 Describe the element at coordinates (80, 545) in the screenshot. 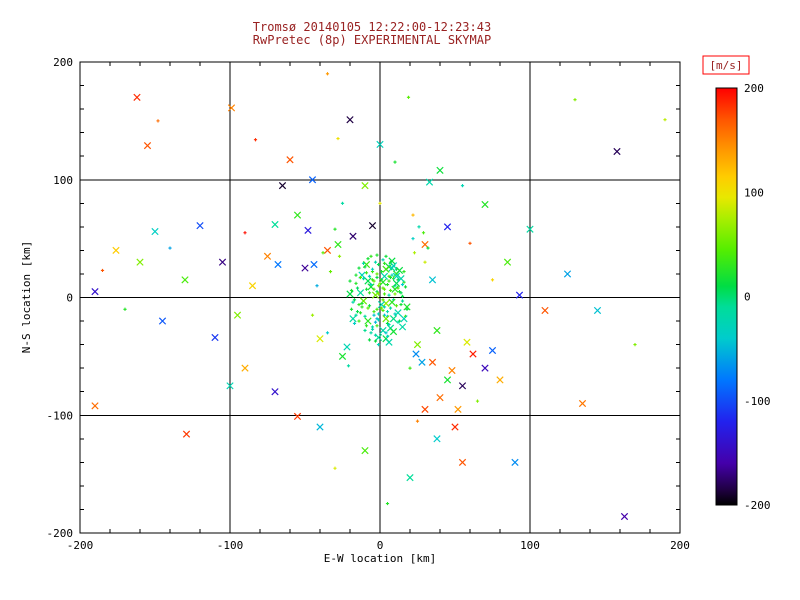

I see `x-tick-label: -200` at that location.